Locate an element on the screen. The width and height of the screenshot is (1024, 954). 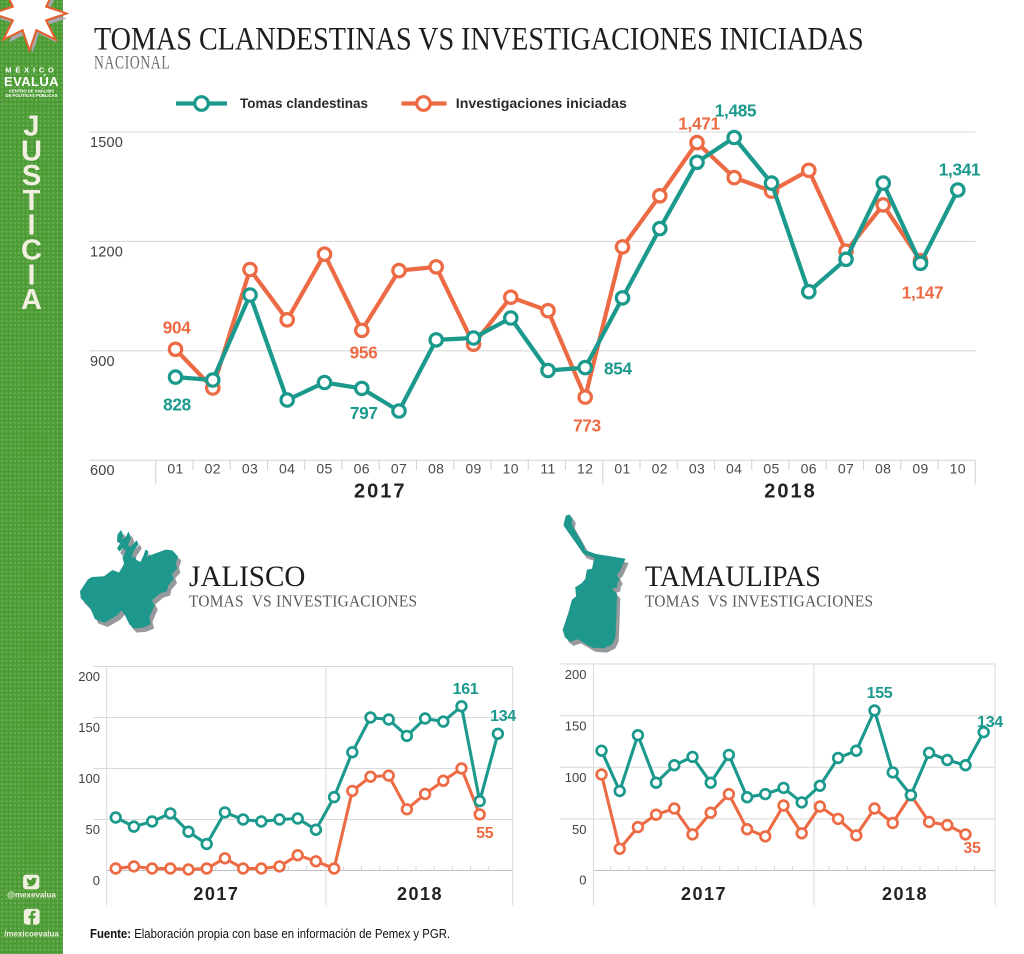
svg-text: 1,471 is located at coordinates (699, 124).